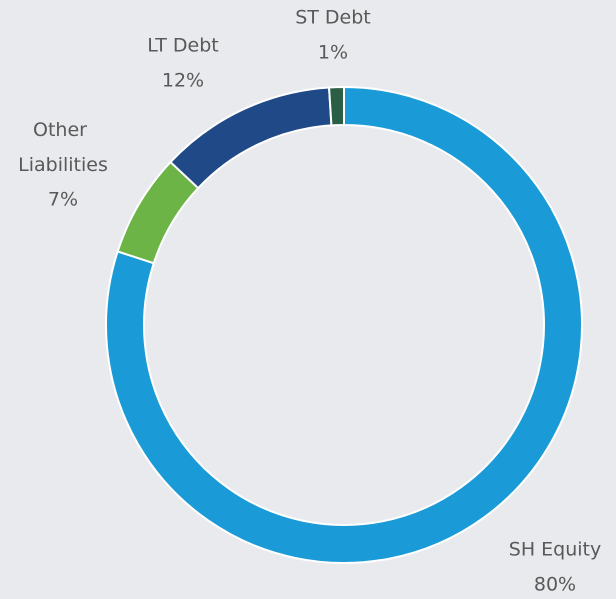 The image size is (616, 599). Describe the element at coordinates (63, 200) in the screenshot. I see `value-label: 7%` at that location.